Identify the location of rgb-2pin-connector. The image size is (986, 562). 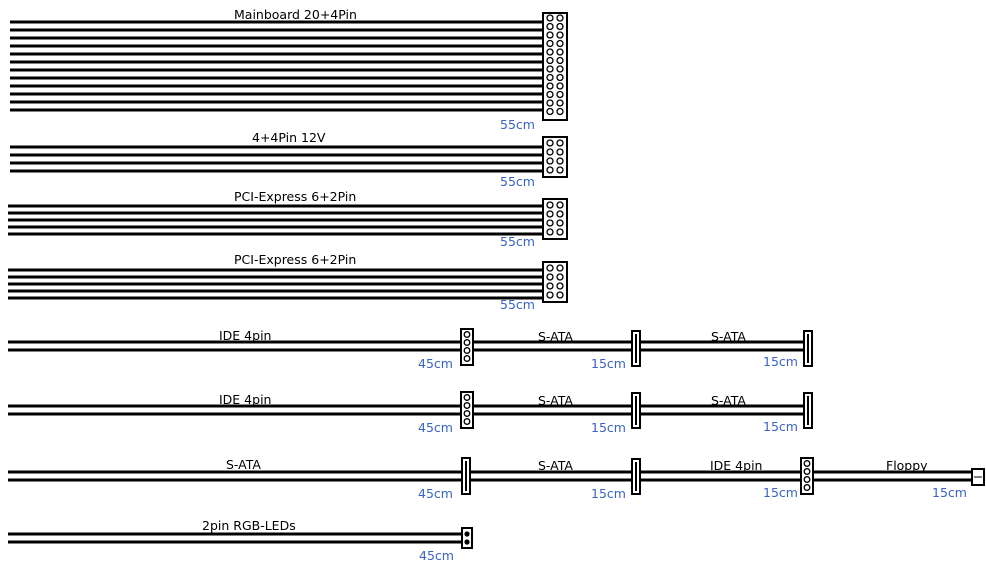
(467, 538).